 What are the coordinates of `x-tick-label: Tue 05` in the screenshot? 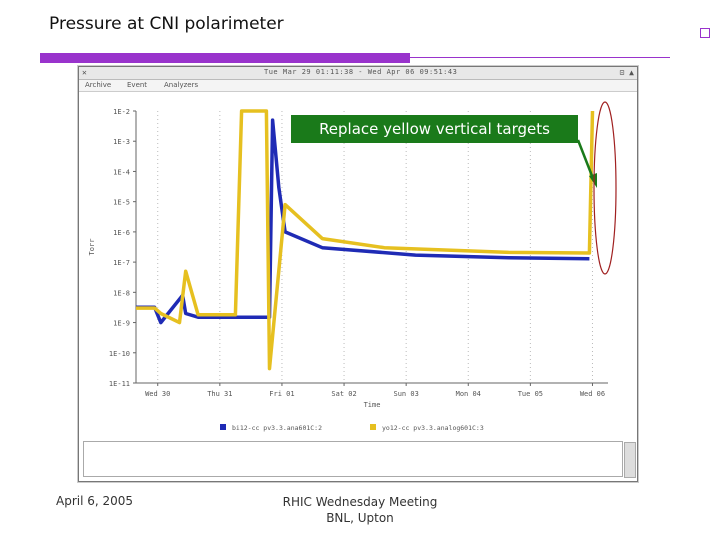 It's located at (530, 394).